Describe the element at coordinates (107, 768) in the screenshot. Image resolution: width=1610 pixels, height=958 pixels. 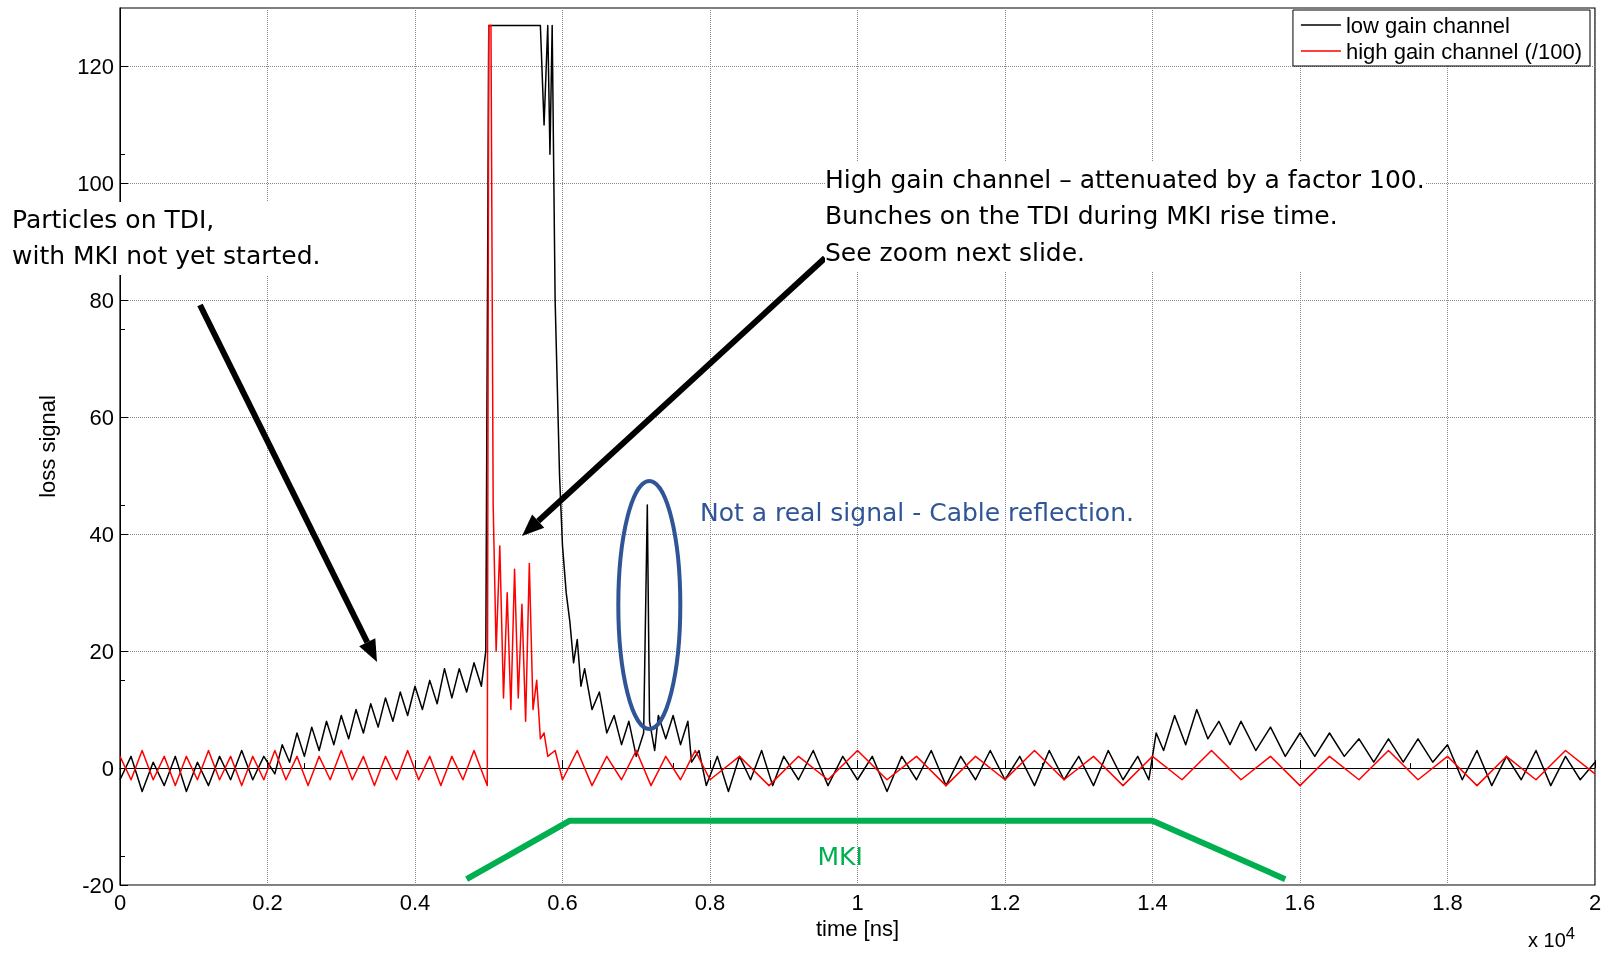
I see `y-tick-label: 0` at that location.